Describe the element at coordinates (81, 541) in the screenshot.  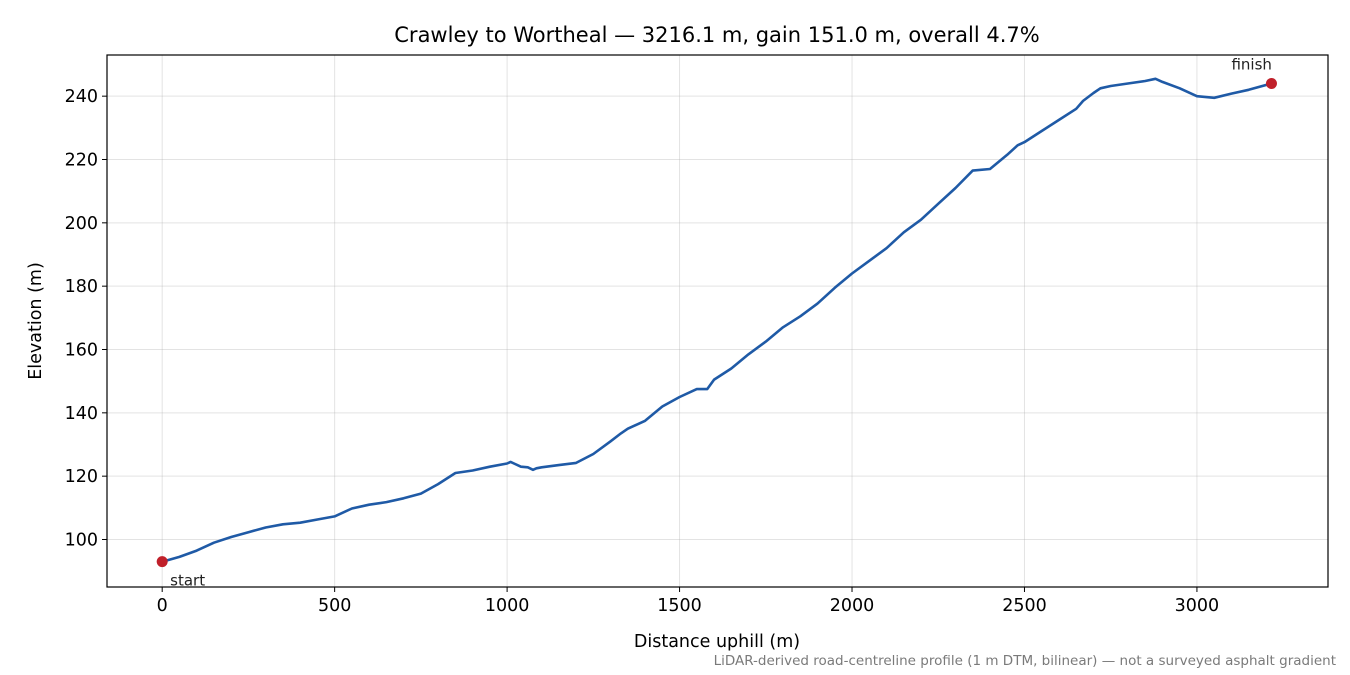
I see `y-tick-label: 100` at that location.